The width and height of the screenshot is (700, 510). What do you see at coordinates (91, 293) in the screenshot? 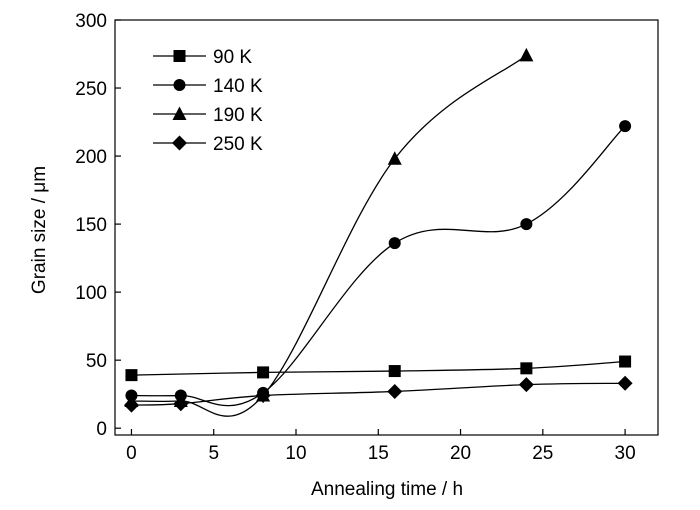
I see `y-tick-label: 100` at bounding box center [91, 293].